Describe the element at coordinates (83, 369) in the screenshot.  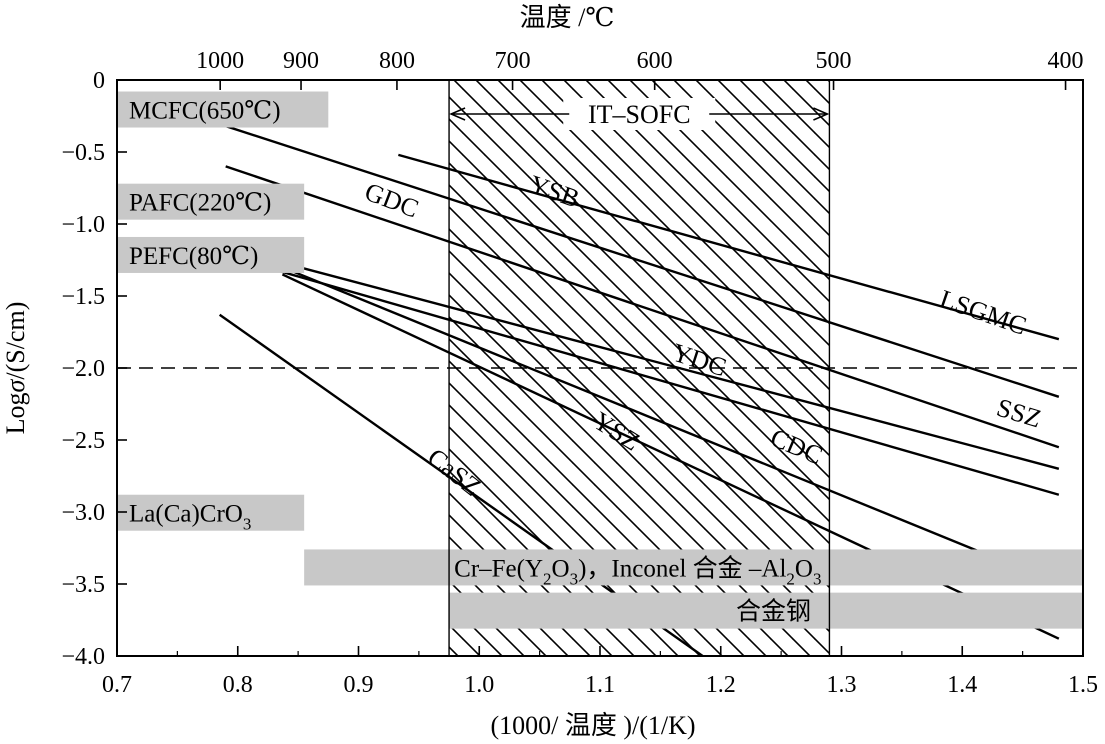
I see `y-tick-label: −2.0` at that location.